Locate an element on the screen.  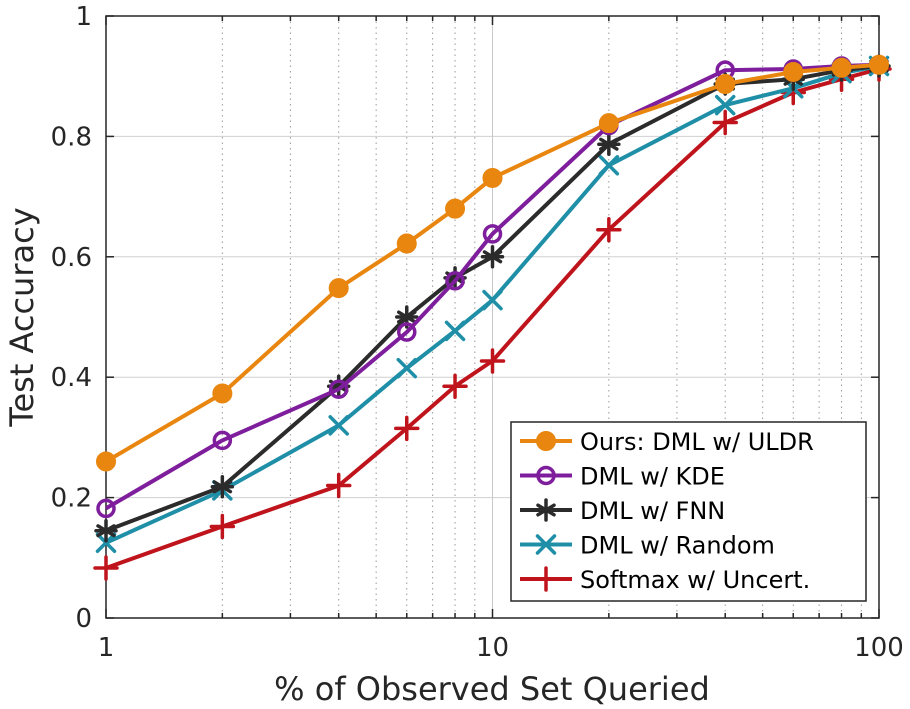
legend-label: DML w/ Random is located at coordinates (677, 546).